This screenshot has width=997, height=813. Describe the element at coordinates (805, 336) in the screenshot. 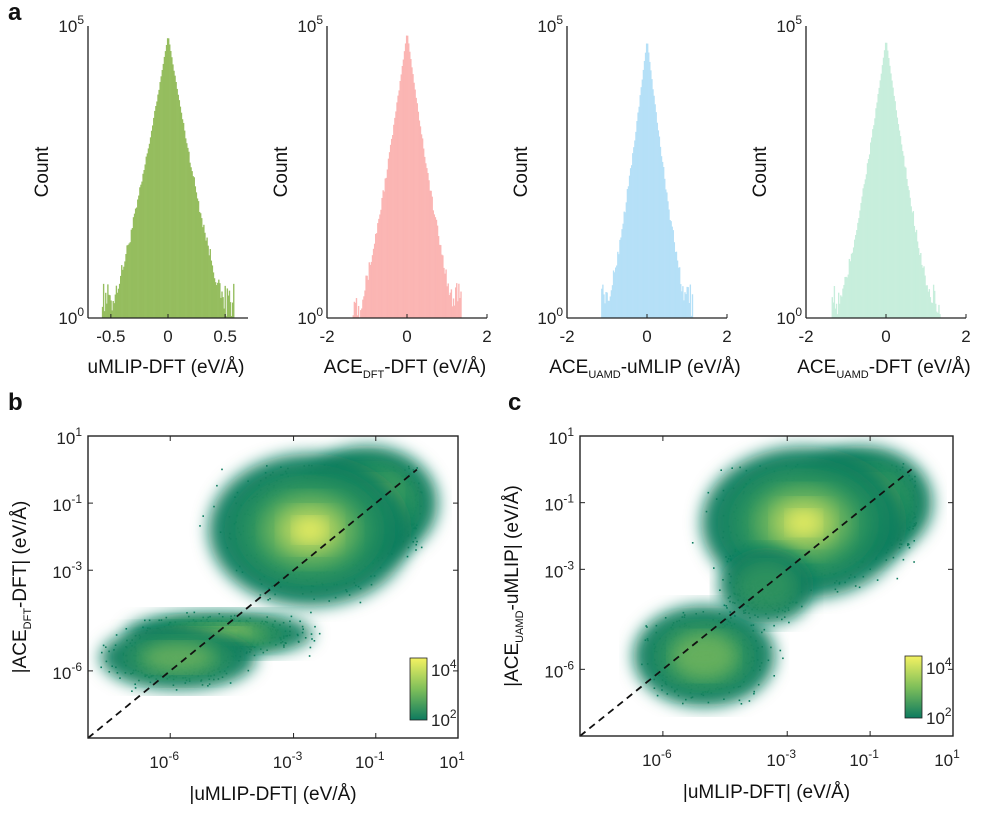

I see `x-tick-label: -2` at that location.